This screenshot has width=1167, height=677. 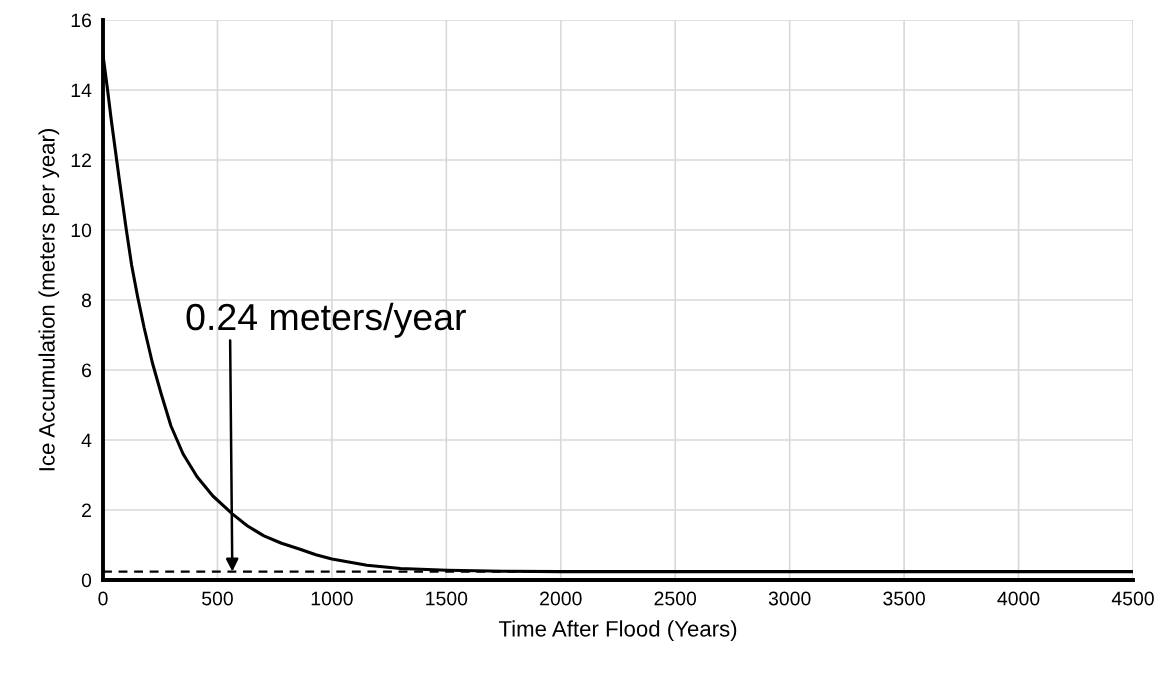 What do you see at coordinates (81, 160) in the screenshot?
I see `y-tick-label: 12` at bounding box center [81, 160].